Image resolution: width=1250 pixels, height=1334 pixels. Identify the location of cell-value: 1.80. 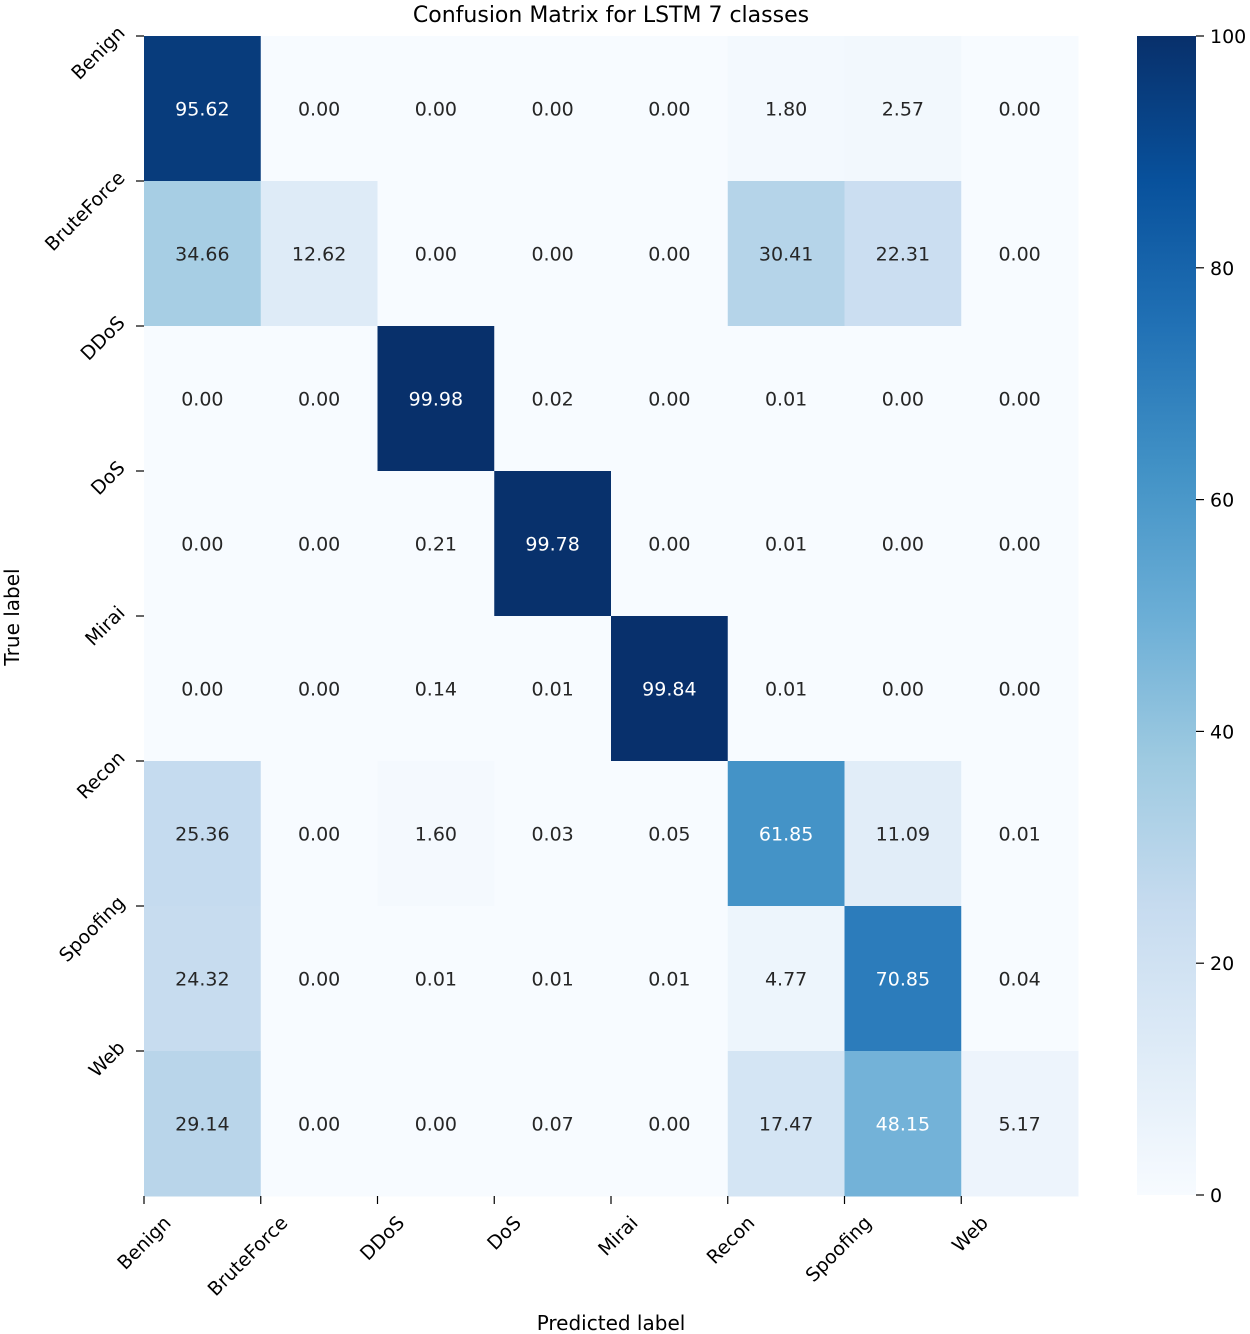
(786, 110).